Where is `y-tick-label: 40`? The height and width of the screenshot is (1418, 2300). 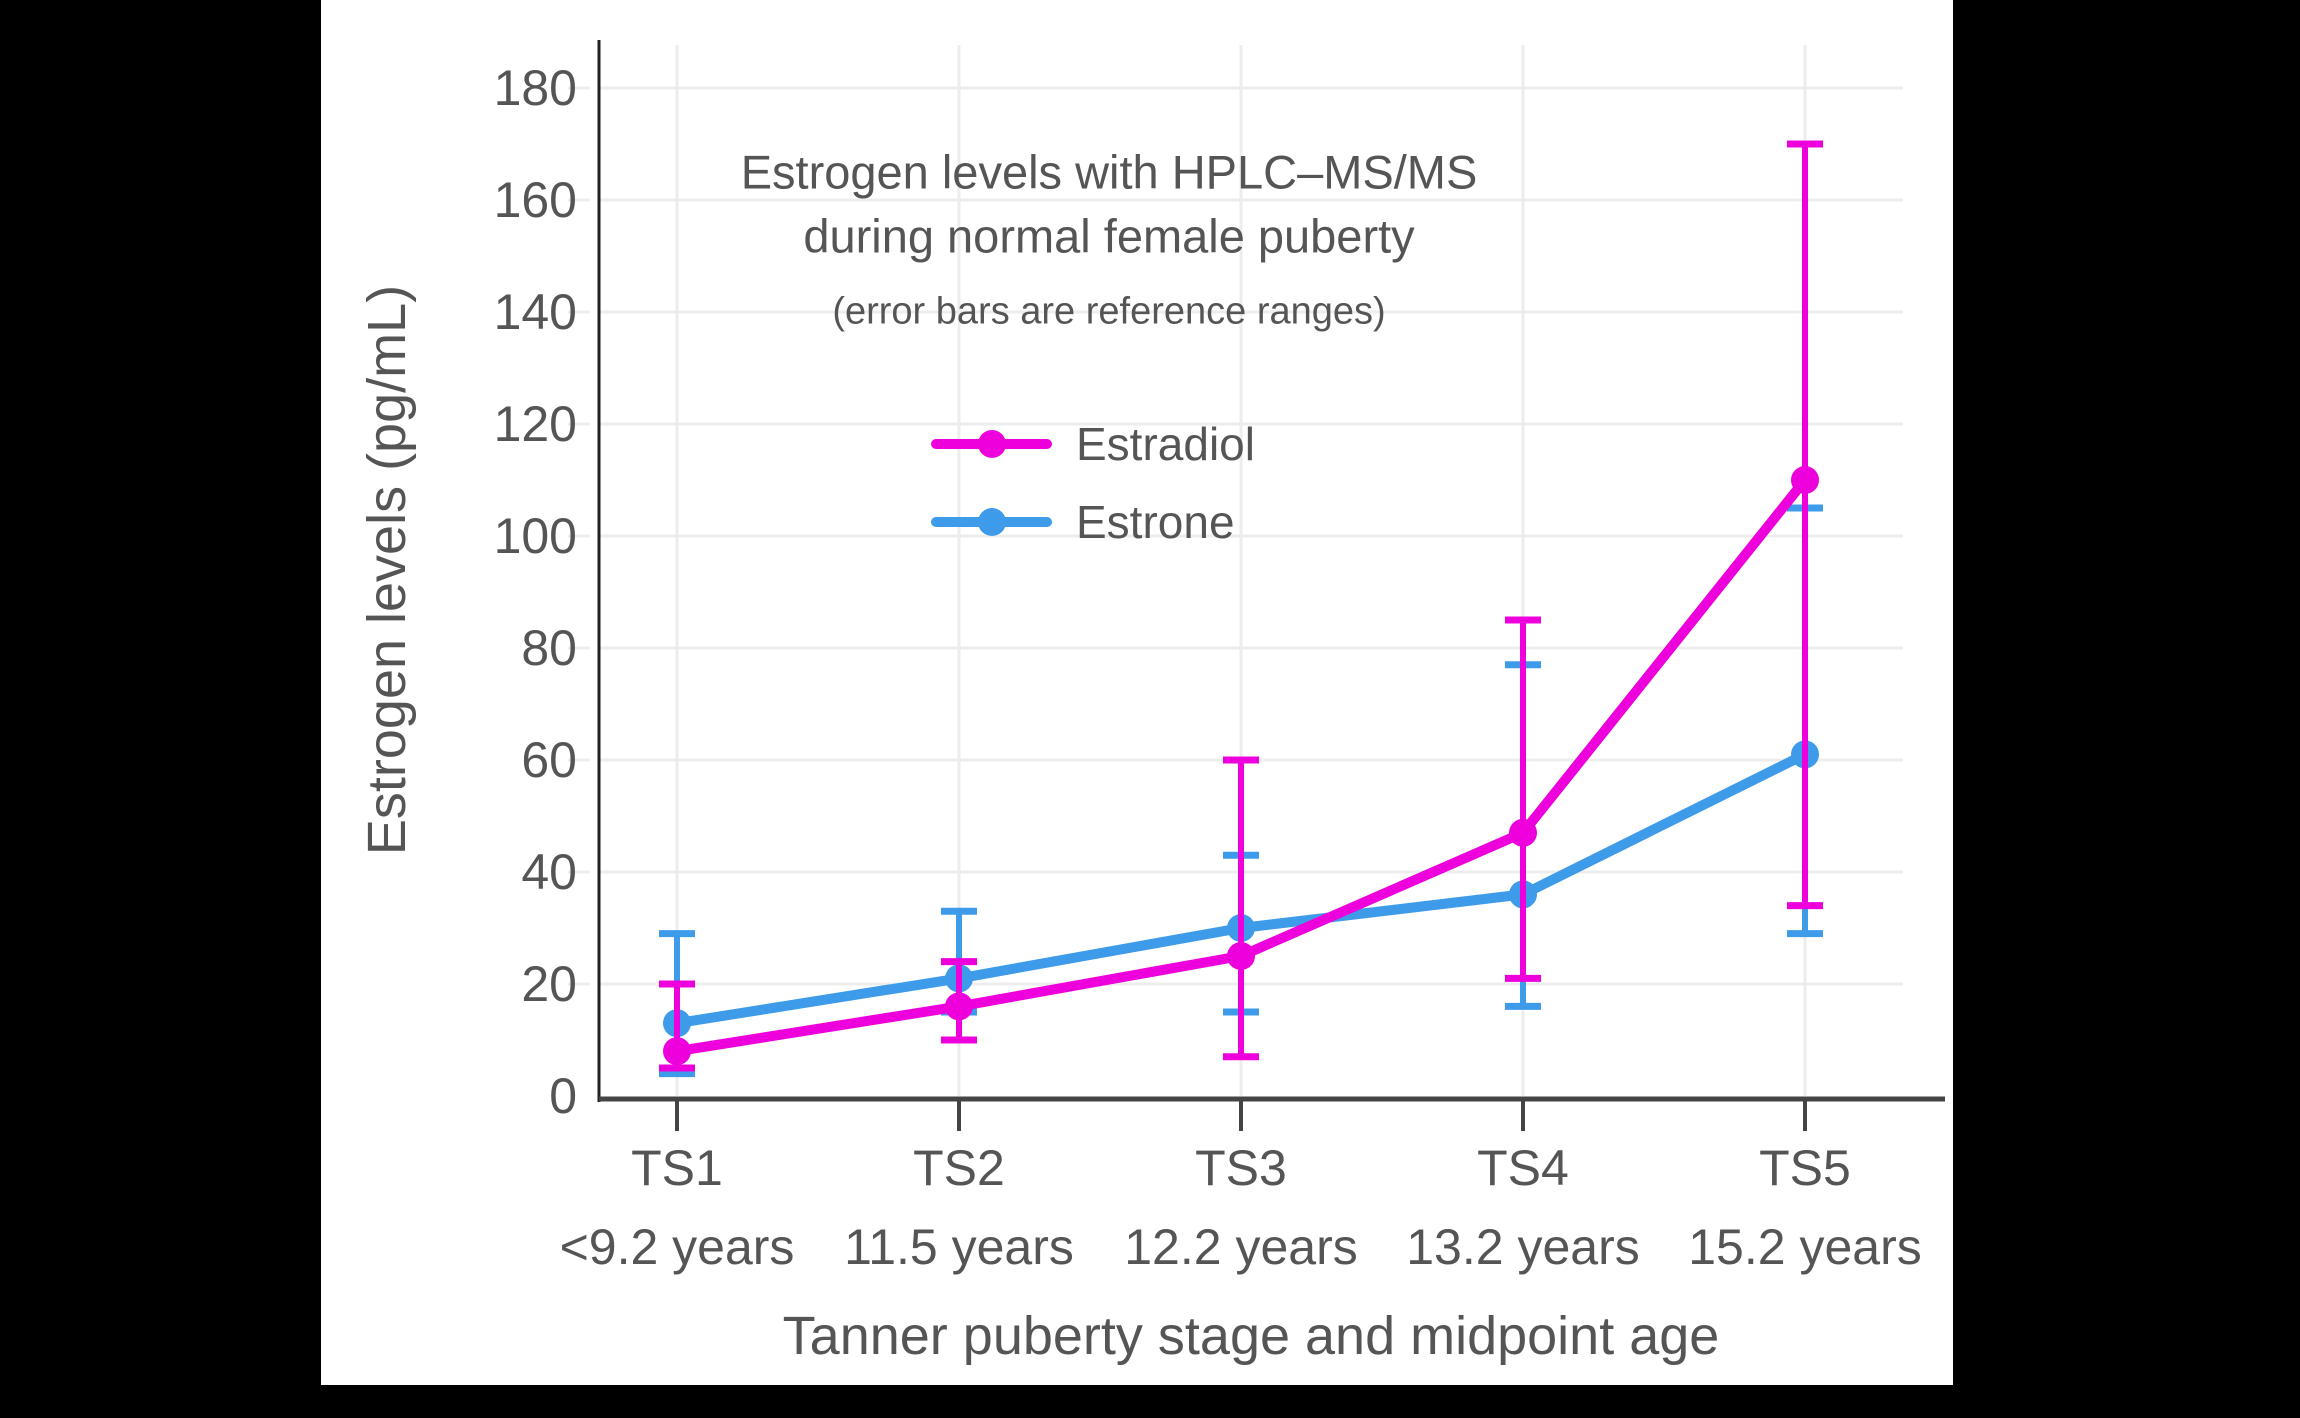
y-tick-label: 40 is located at coordinates (549, 872).